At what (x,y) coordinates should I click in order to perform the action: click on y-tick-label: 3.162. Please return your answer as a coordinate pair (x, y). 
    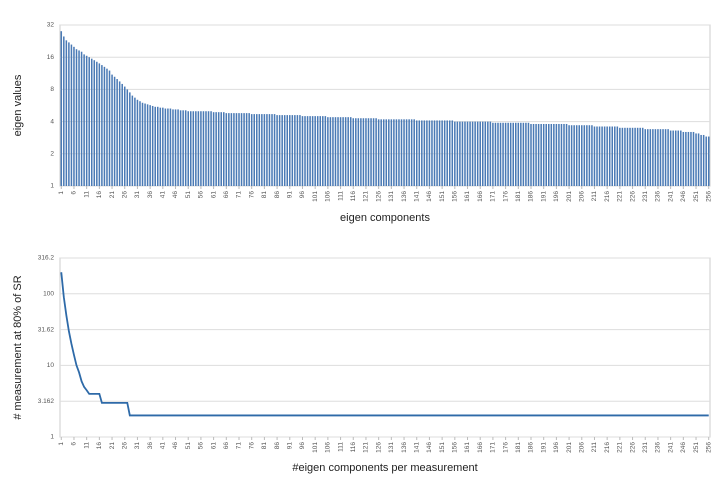
    Looking at the image, I should click on (46, 401).